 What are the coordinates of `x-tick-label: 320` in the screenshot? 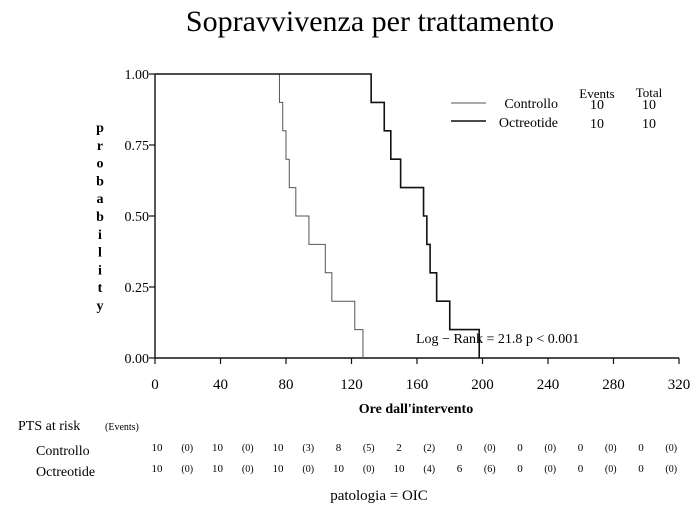 It's located at (679, 385).